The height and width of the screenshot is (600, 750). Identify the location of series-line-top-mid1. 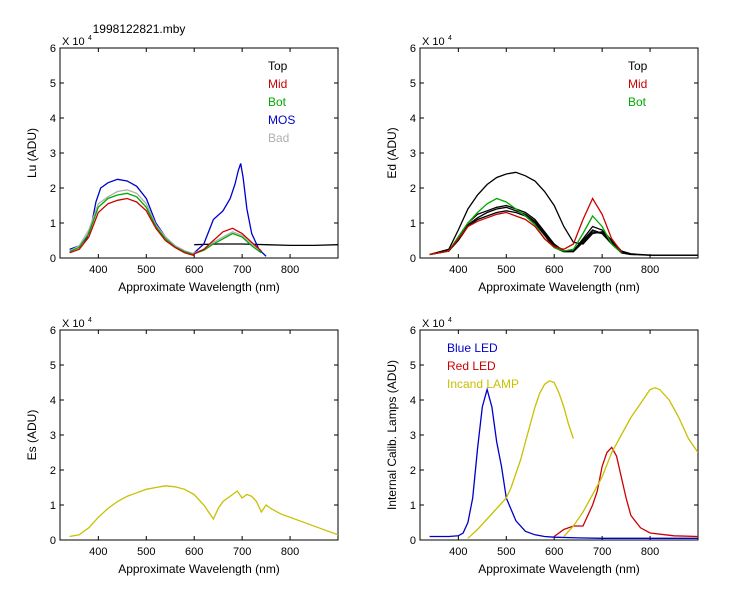
(563, 230).